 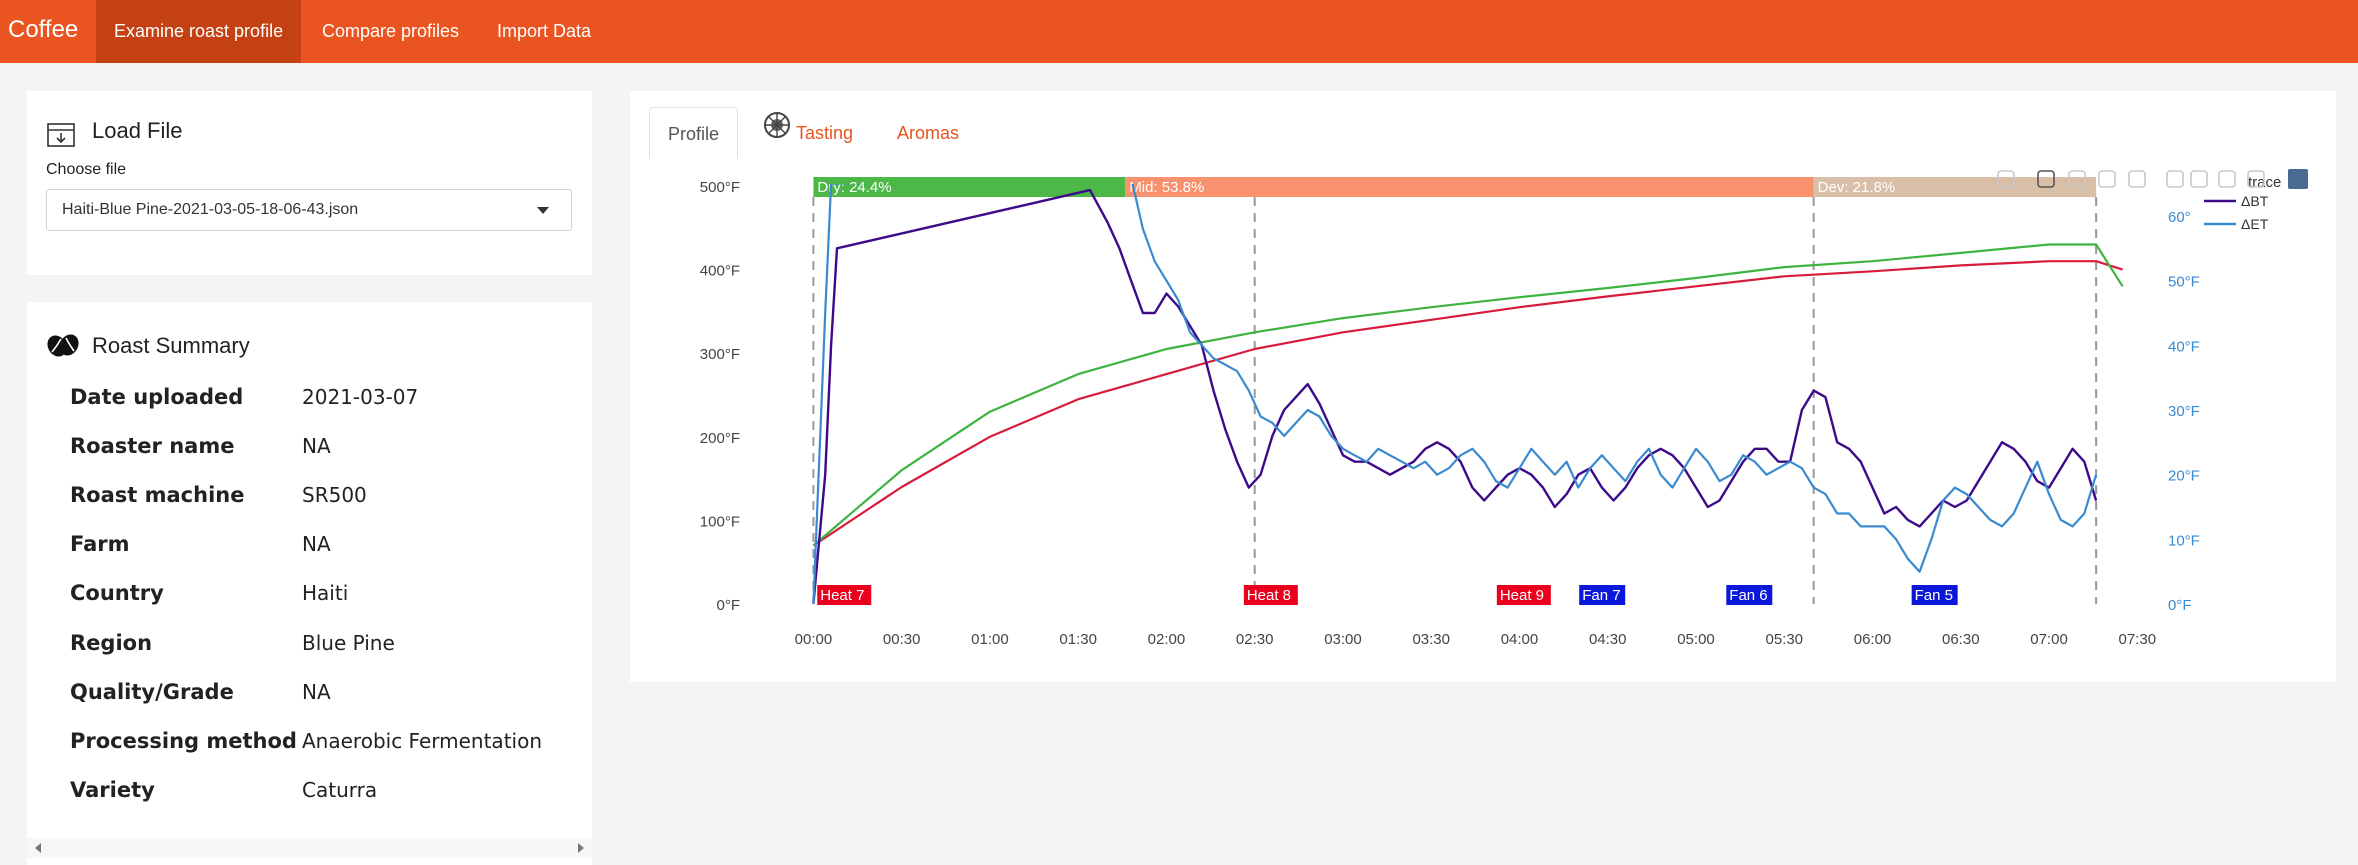 I want to click on x-tick-label: 04:00, so click(x=1520, y=639).